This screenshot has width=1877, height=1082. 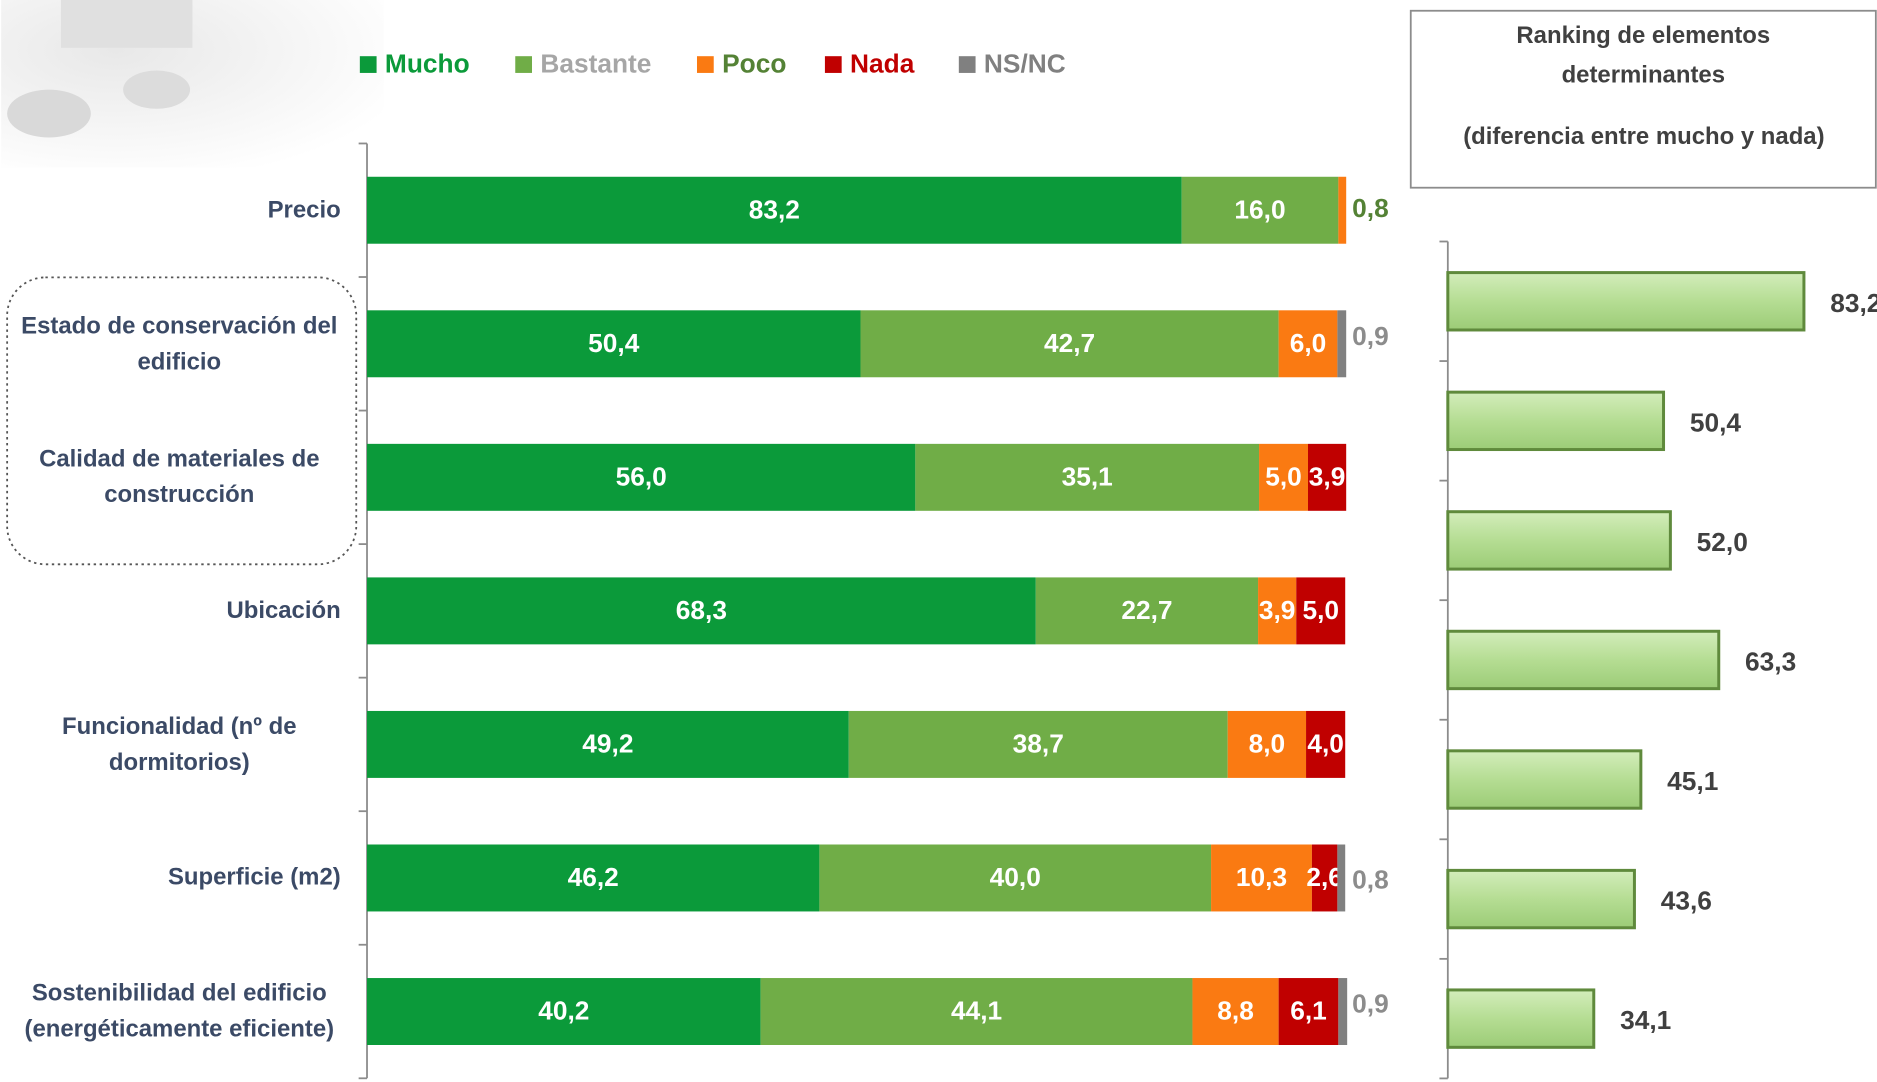 I want to click on data-label: 8,0, so click(x=1267, y=744).